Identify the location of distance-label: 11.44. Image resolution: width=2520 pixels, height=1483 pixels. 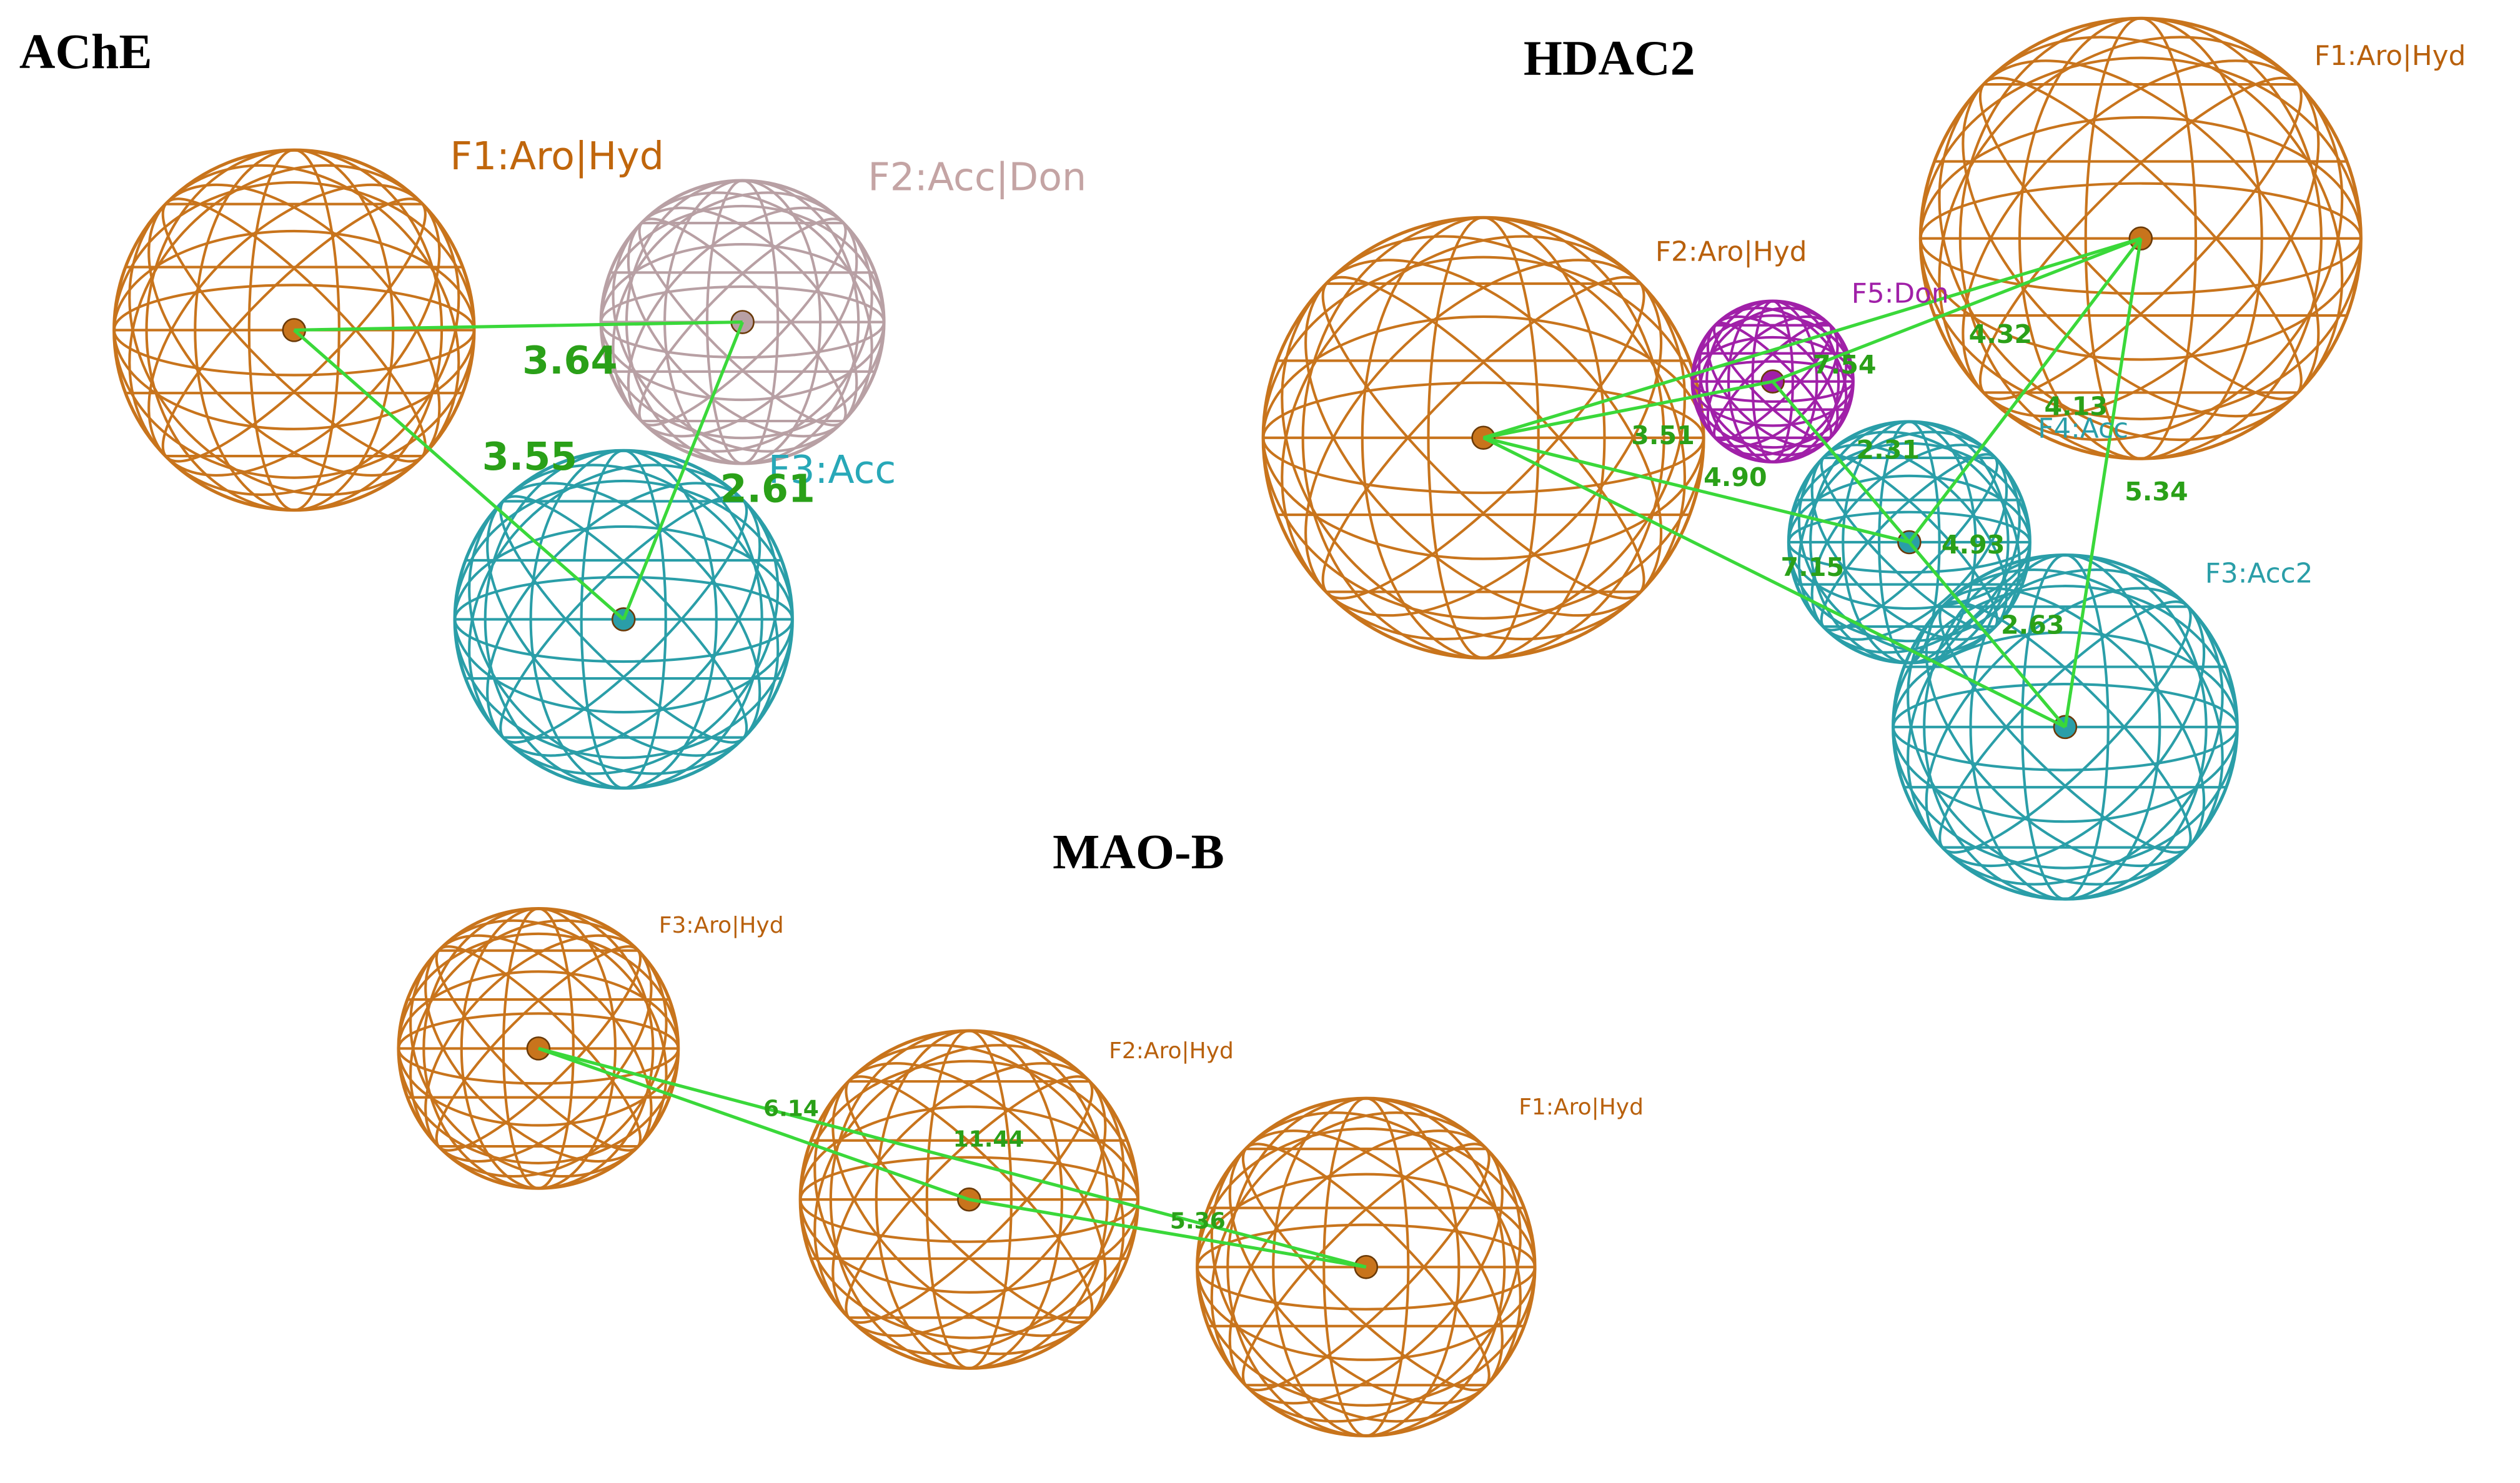
(988, 1139).